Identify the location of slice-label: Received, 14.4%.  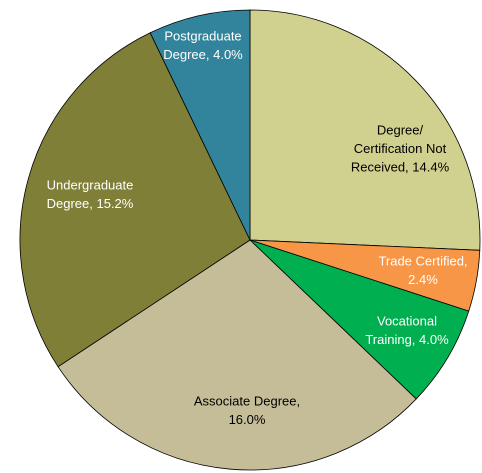
(400, 166).